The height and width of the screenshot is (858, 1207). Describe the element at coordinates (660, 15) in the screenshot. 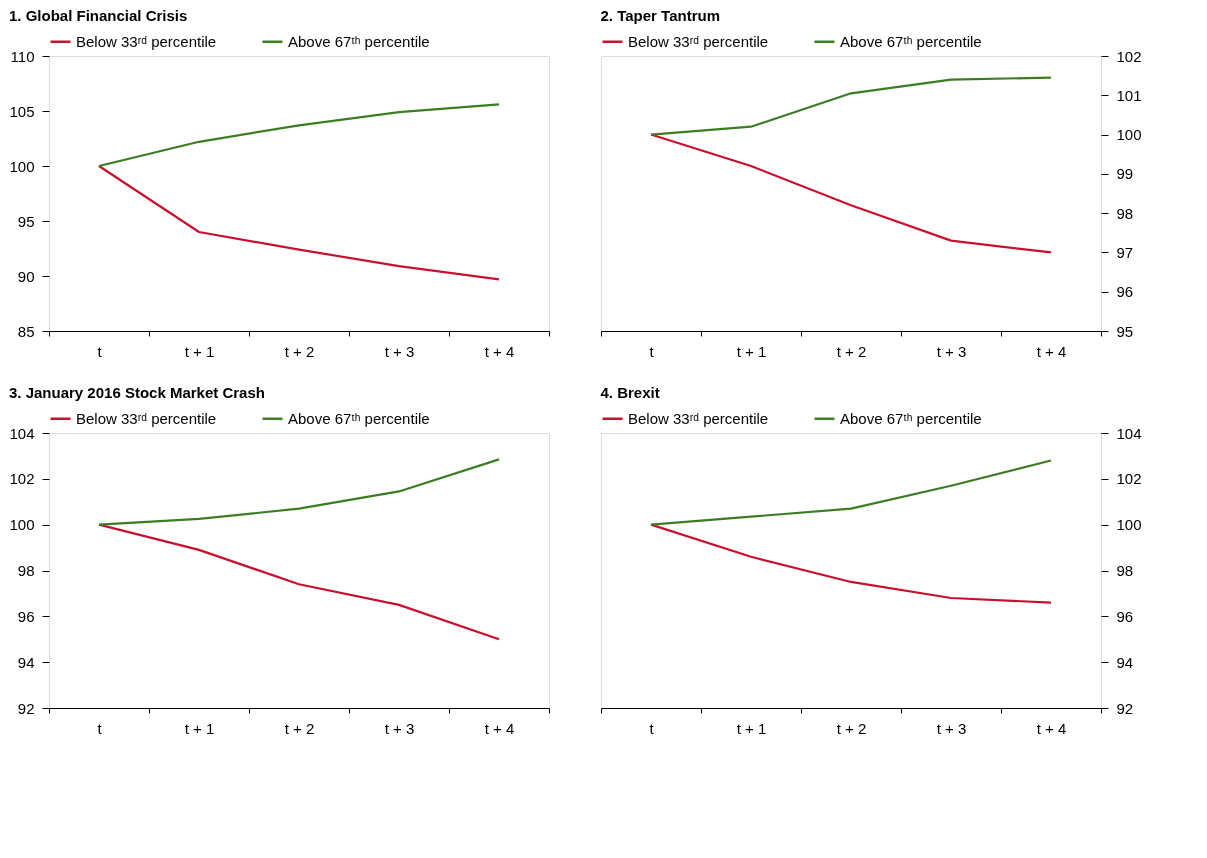

I see `chart-title: 2. Taper Tantrum` at that location.